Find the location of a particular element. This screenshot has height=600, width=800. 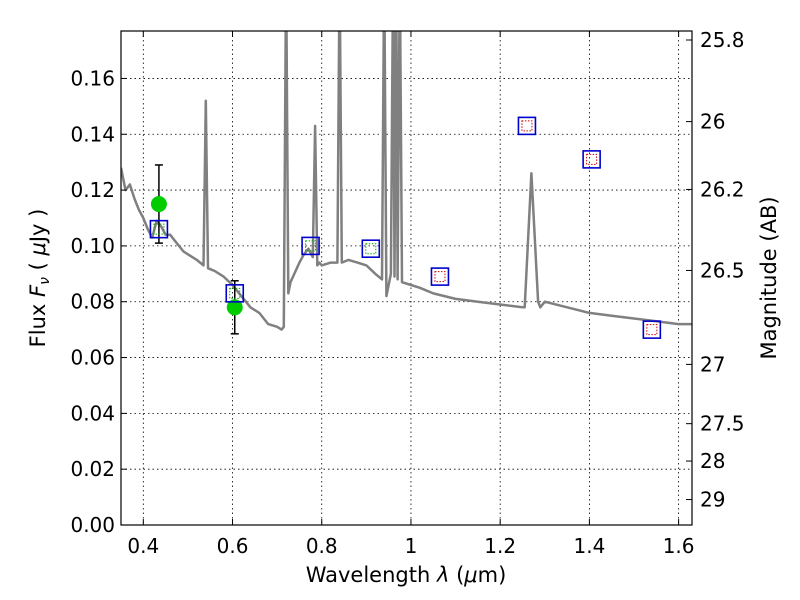

y2-tick-label: 26.5 is located at coordinates (722, 270).